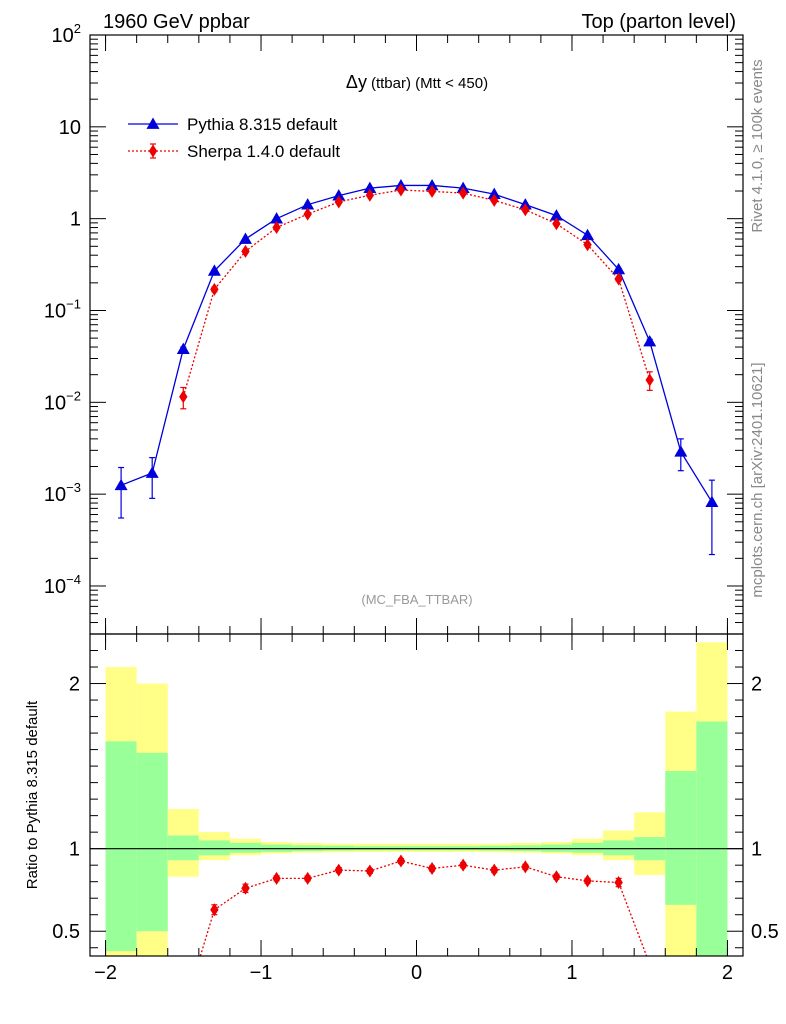 This screenshot has width=786, height=1024. I want to click on ratio-y-tick-label-0: 0.5, so click(66, 932).